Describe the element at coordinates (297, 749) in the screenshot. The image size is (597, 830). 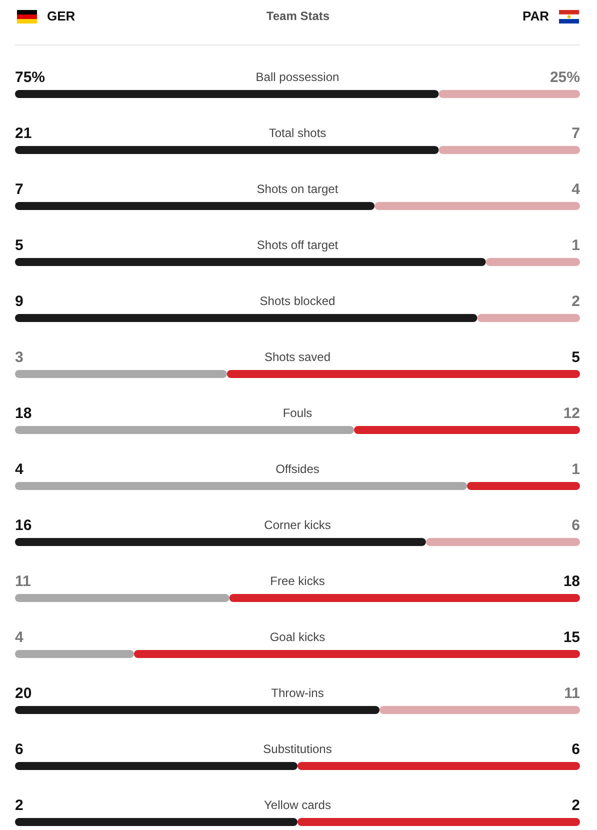
I see `y-tick-label: Substitutions` at that location.